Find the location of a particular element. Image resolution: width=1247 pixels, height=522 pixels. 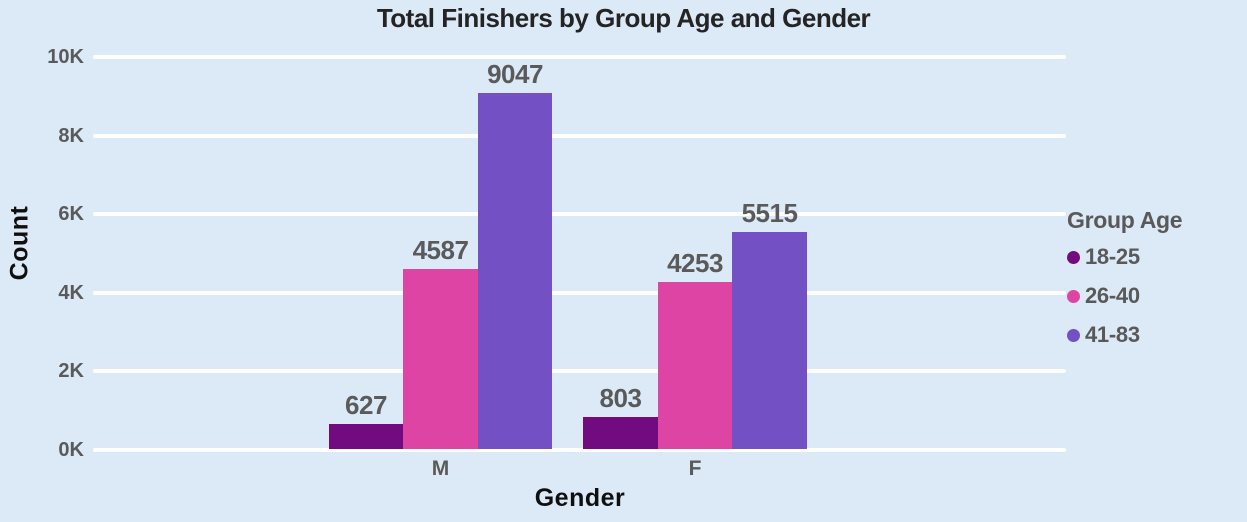

y-tick-label: 4K is located at coordinates (71, 292).